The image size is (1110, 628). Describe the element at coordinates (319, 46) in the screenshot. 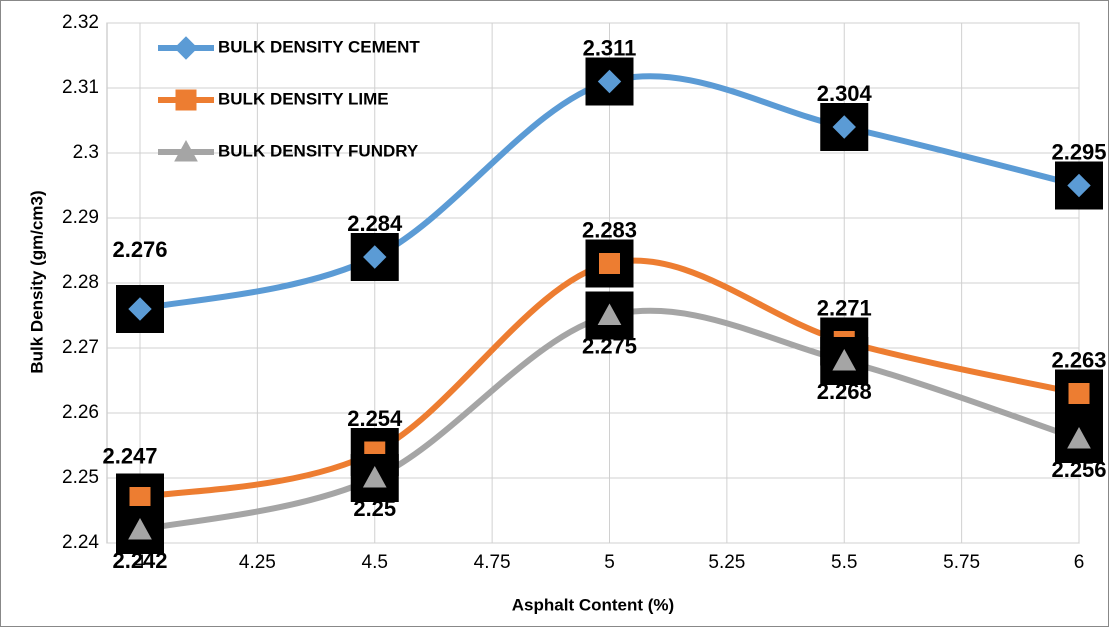

I see `legend-label: BULK DENSITY CEMENT` at that location.